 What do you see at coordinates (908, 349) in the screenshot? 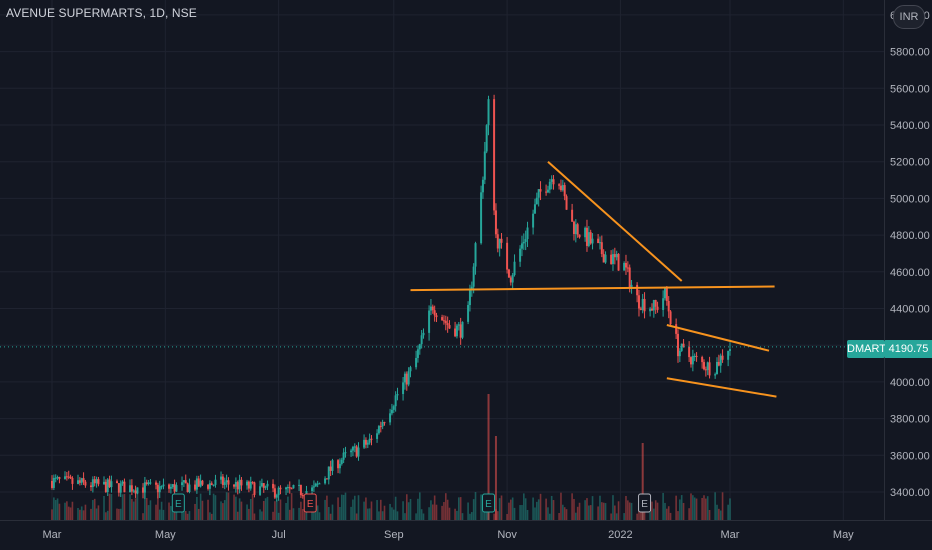
I see `last-price-badge: 4190.75` at bounding box center [908, 349].